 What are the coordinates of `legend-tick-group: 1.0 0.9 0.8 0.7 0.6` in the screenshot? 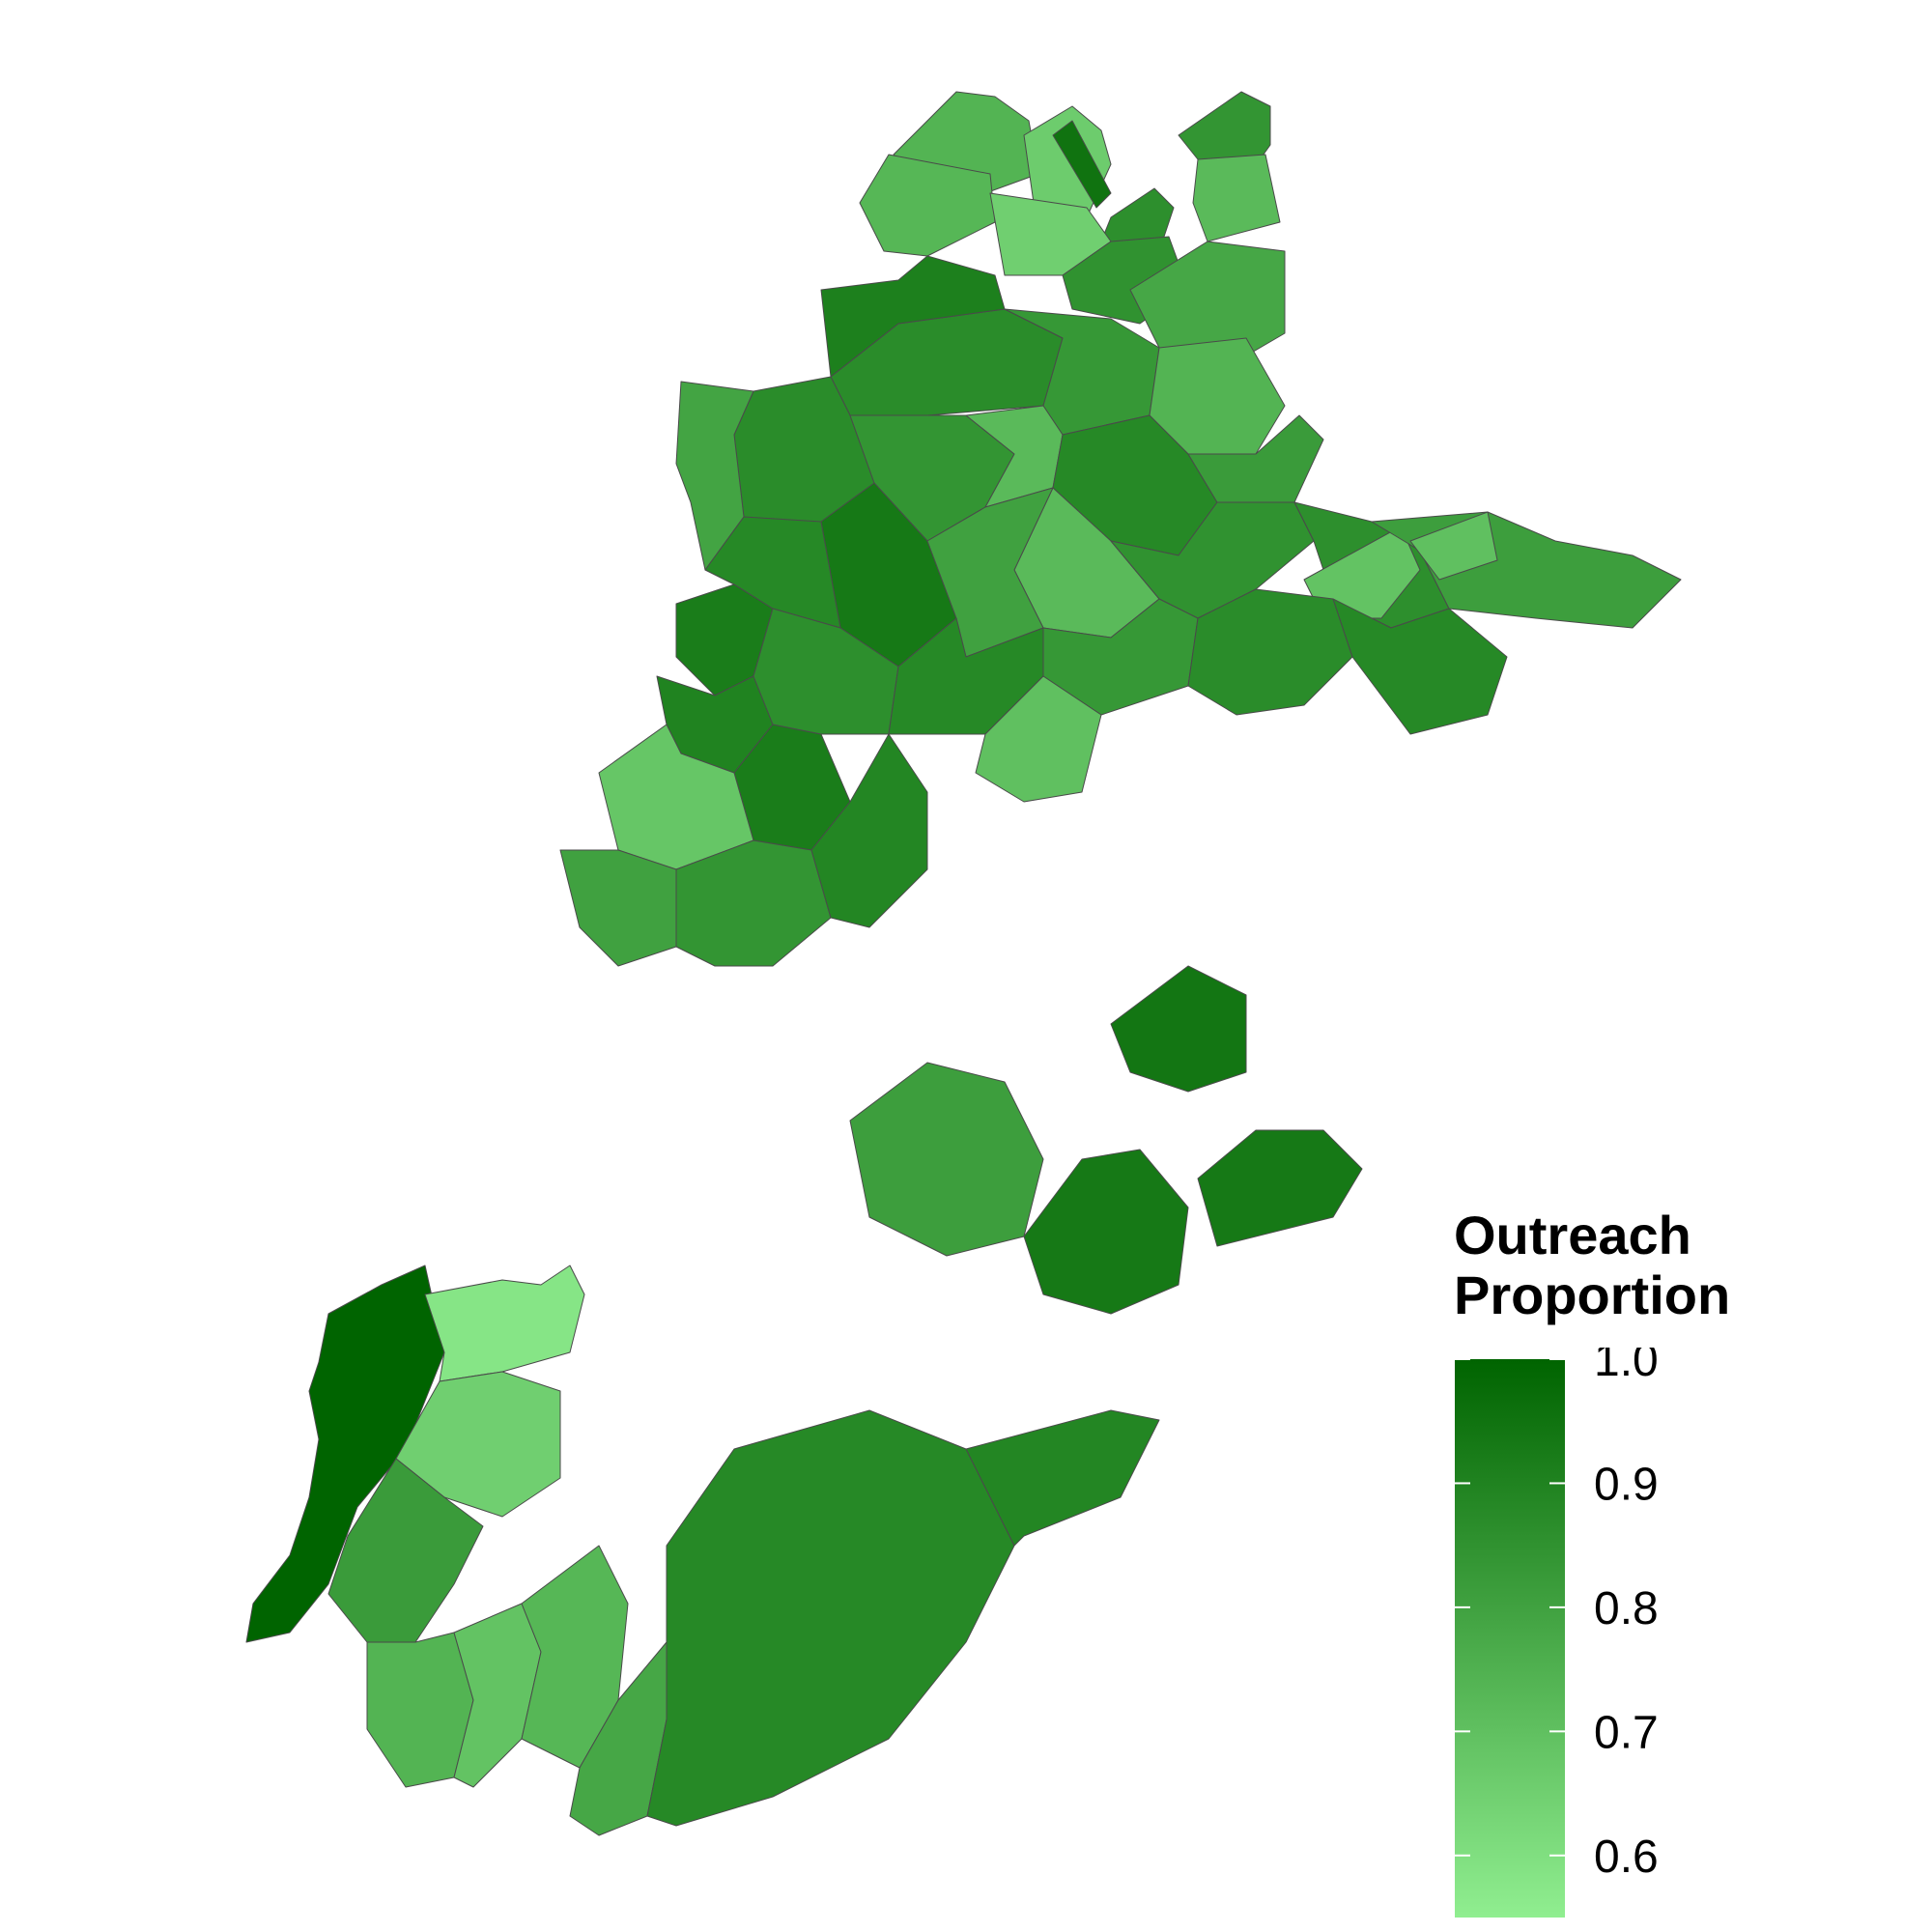 It's located at (1557, 1615).